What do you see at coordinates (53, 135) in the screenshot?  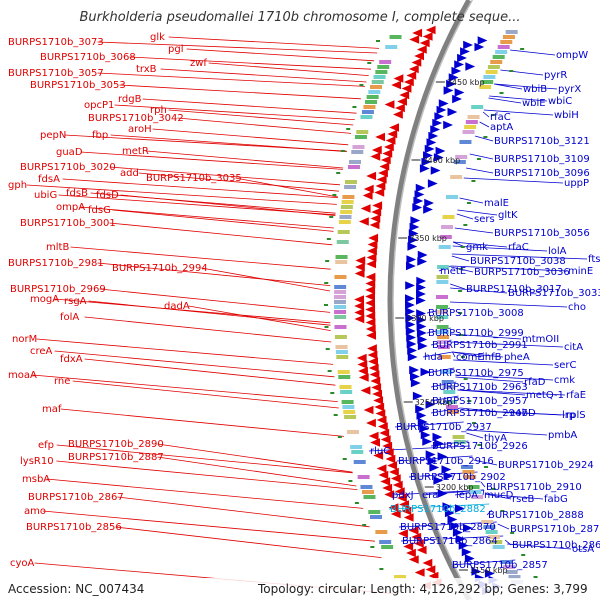 I see `gene-label-left: pepN` at bounding box center [53, 135].